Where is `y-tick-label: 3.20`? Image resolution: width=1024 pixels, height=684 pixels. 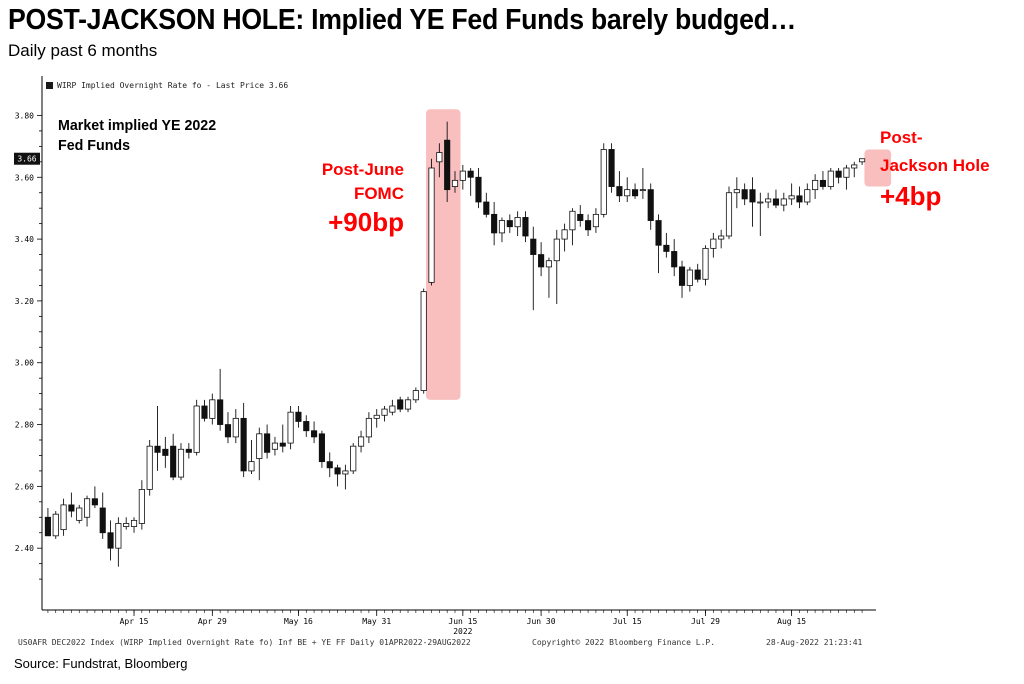
y-tick-label: 3.20 is located at coordinates (24, 301).